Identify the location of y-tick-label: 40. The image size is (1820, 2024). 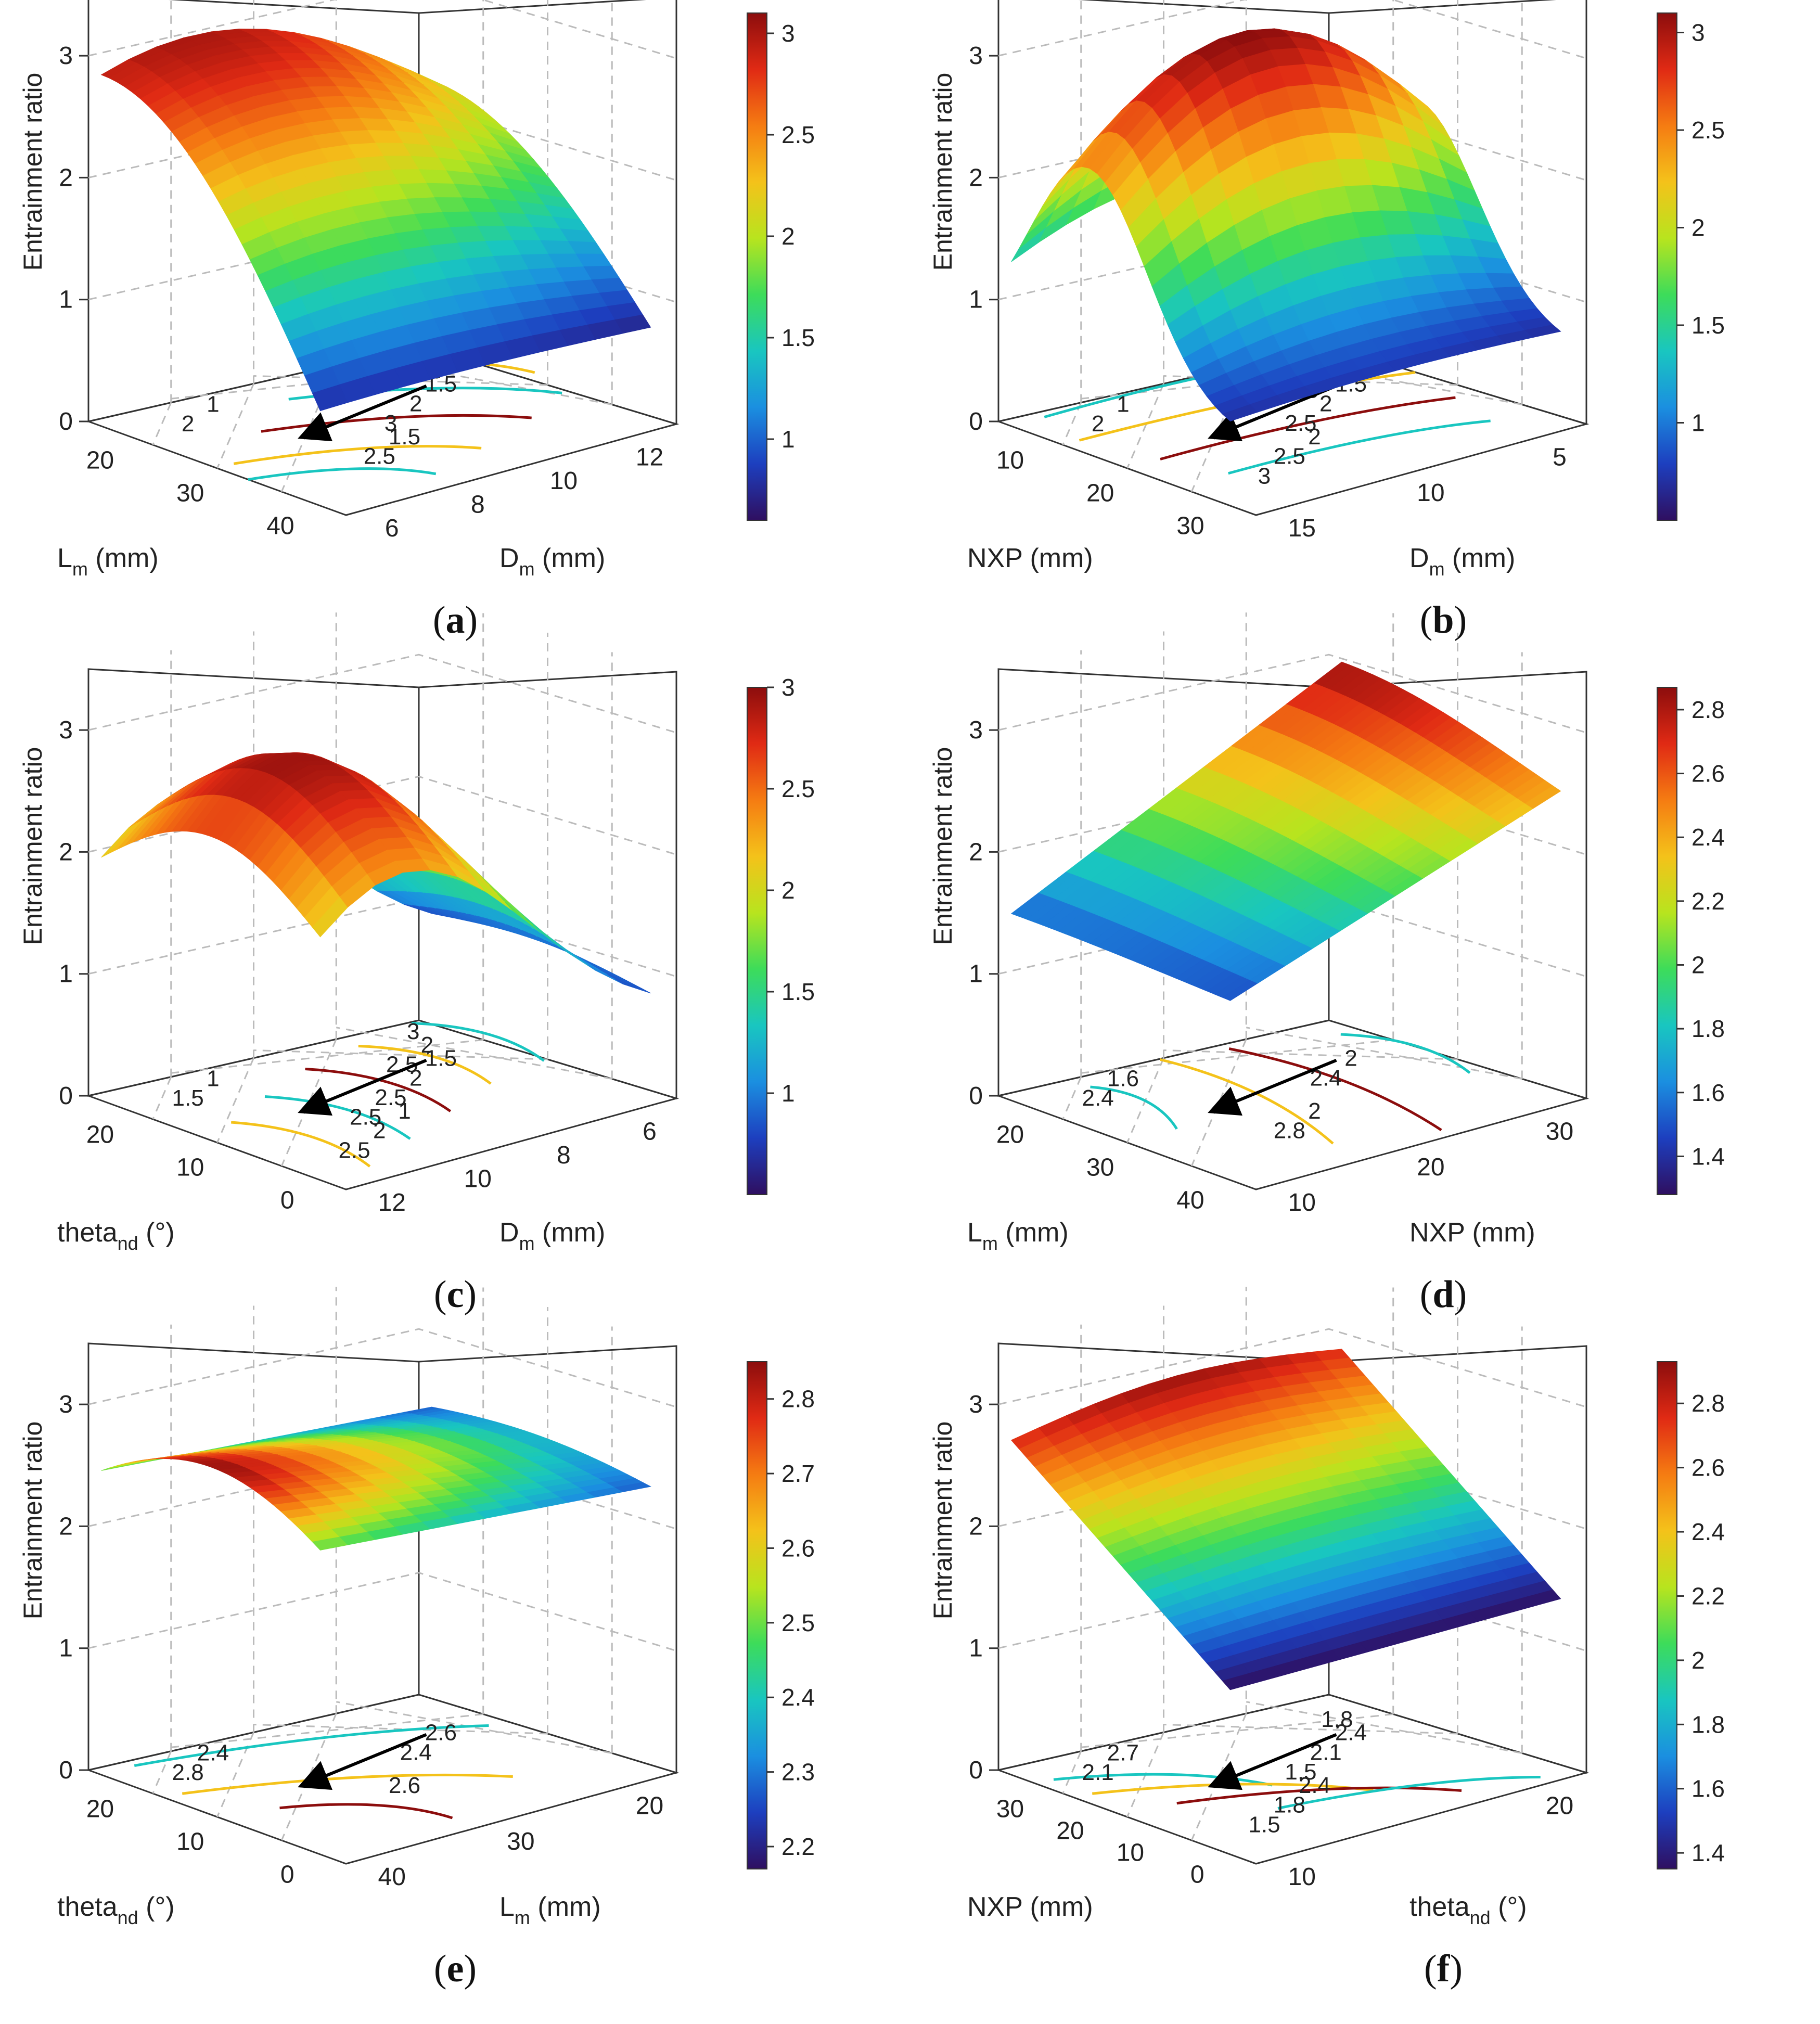
(392, 1877).